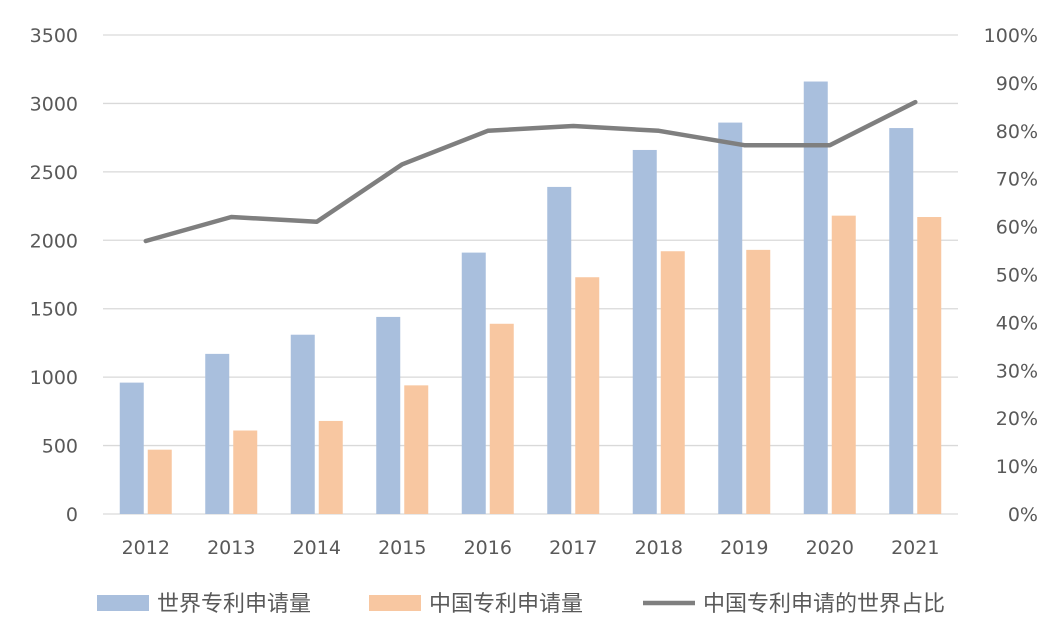  What do you see at coordinates (1017, 132) in the screenshot?
I see `y-right-tick-label: 80%` at bounding box center [1017, 132].